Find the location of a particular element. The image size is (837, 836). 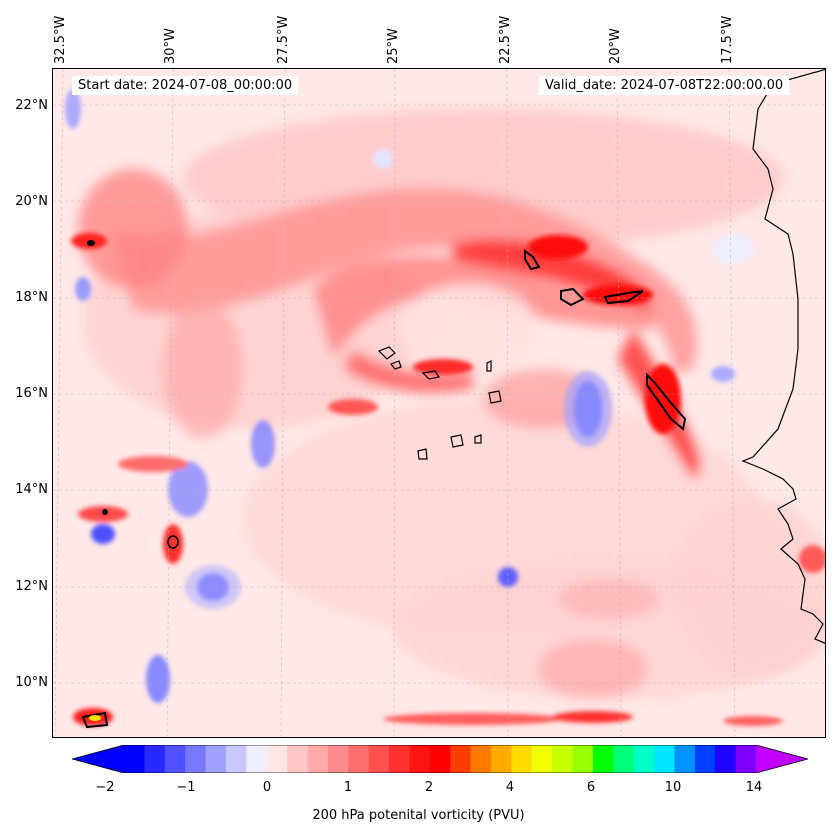

colorbar-tick: 14 is located at coordinates (754, 787).